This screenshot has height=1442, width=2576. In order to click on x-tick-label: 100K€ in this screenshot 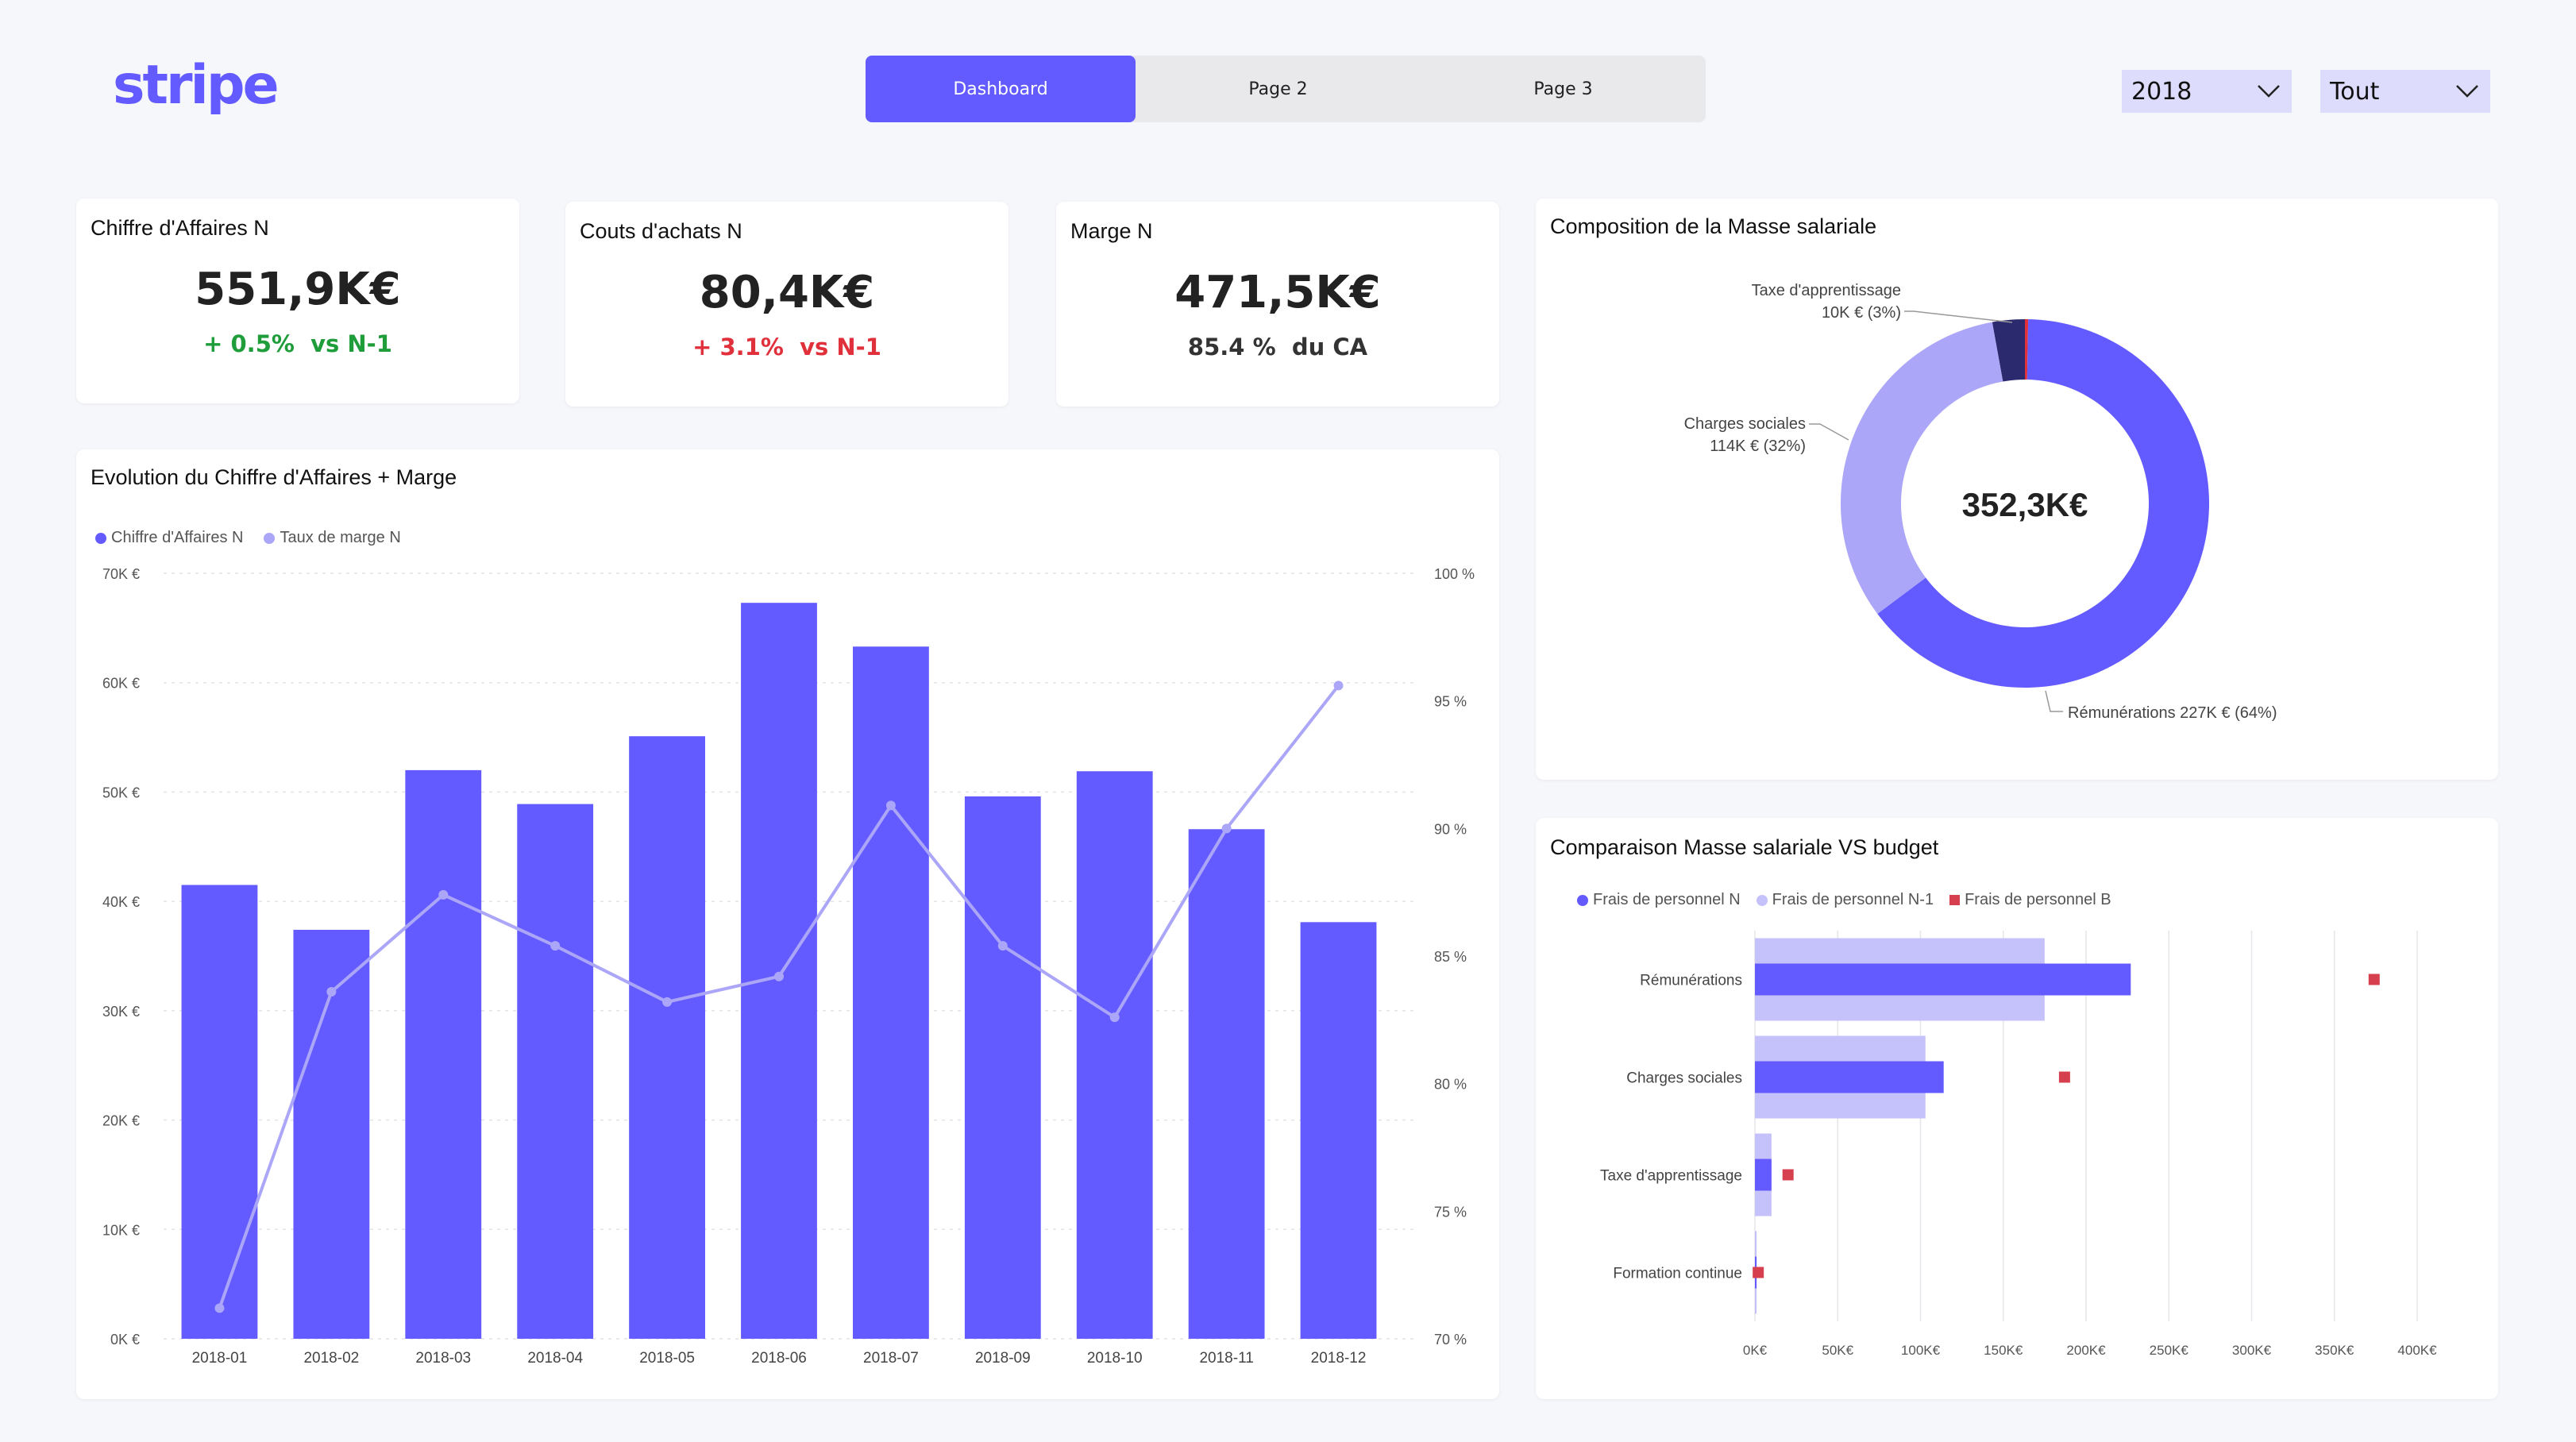, I will do `click(1921, 1351)`.